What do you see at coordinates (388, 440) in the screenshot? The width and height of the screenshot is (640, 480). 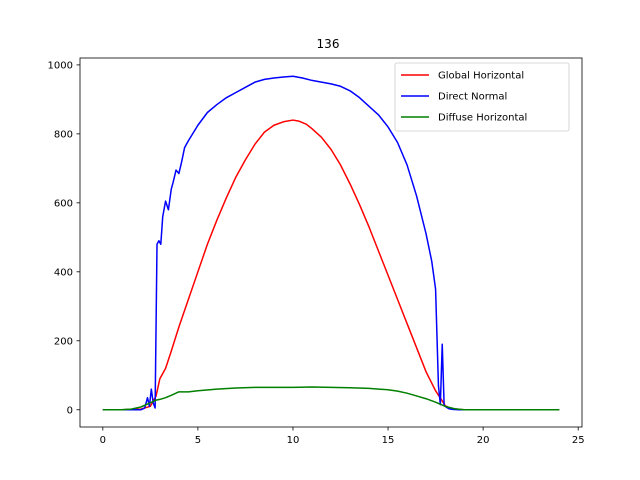 I see `x-tick-label: 15` at bounding box center [388, 440].